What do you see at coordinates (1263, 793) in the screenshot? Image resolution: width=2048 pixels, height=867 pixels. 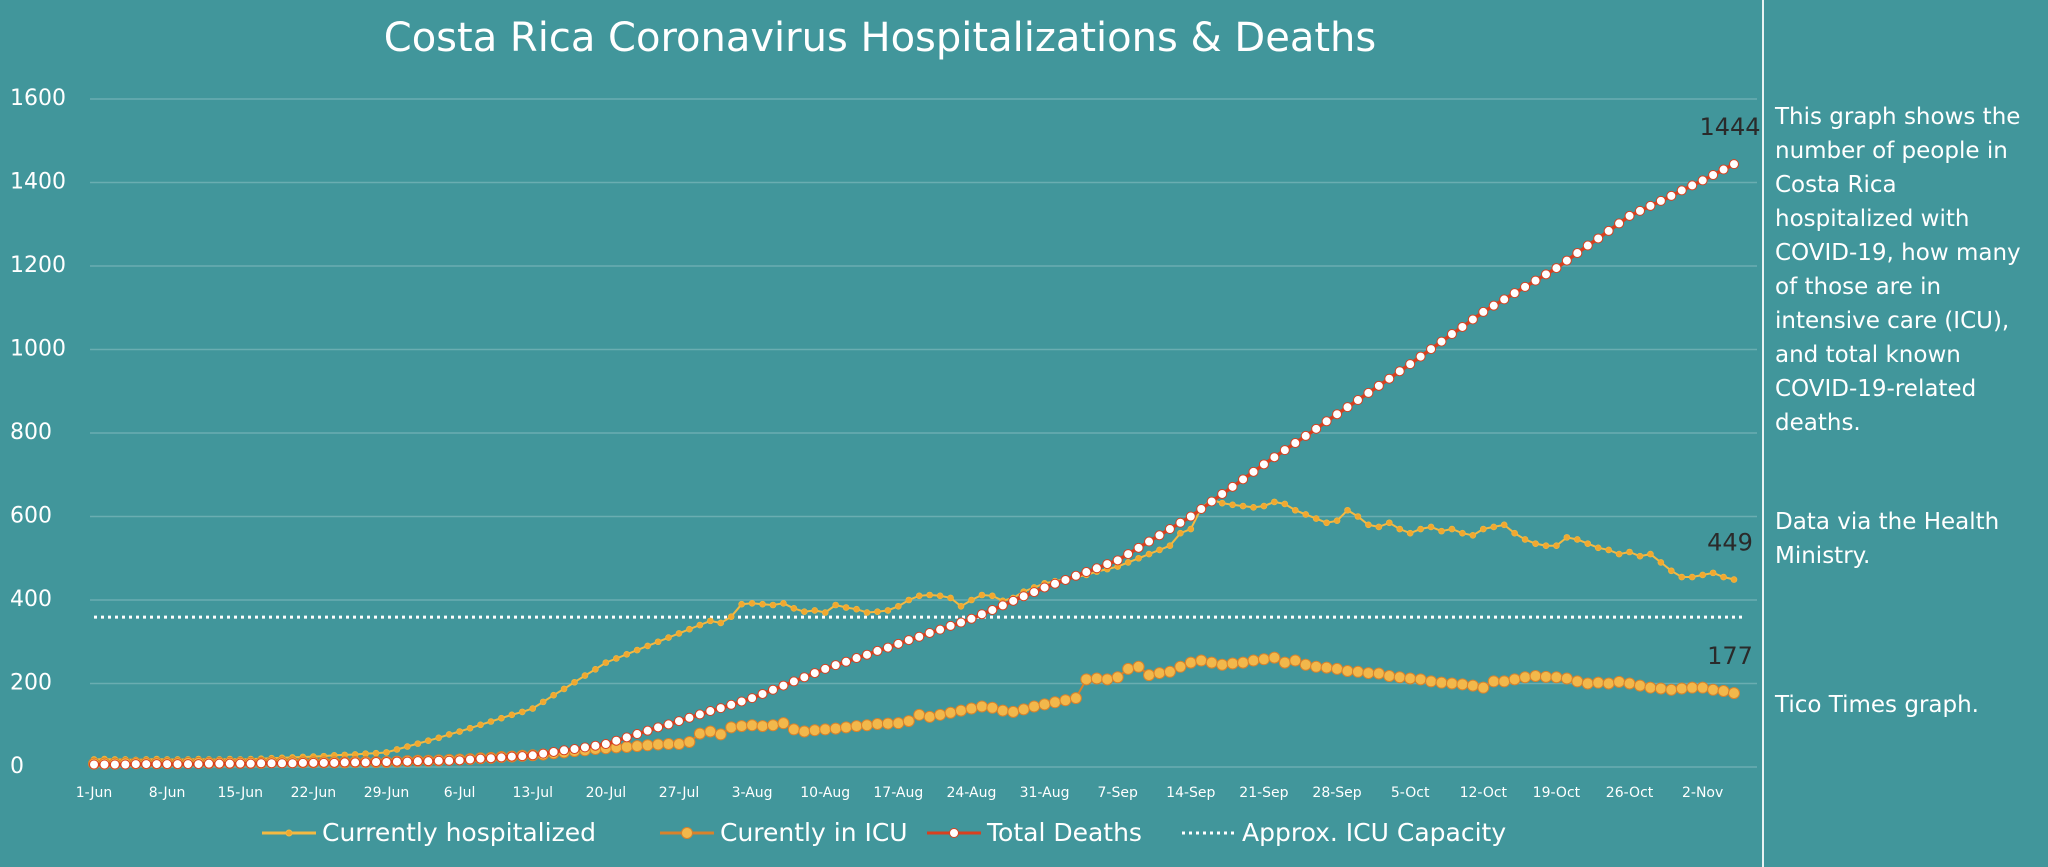 I see `x-tick-label: 21-Sep` at bounding box center [1263, 793].